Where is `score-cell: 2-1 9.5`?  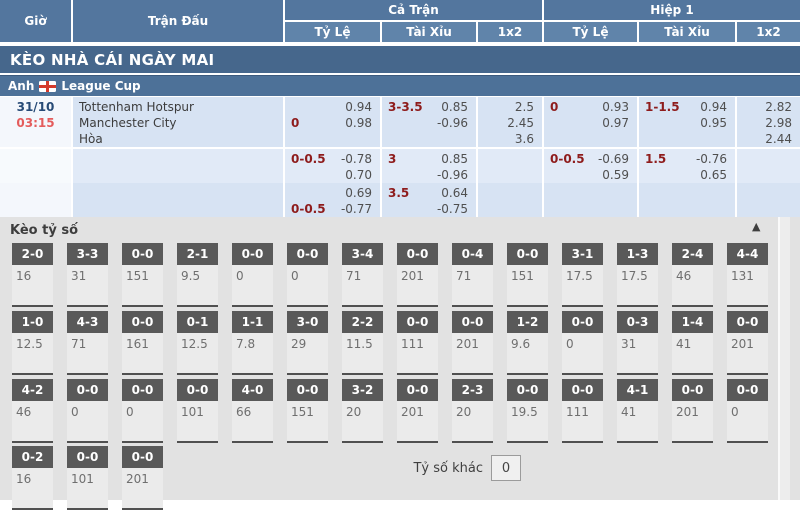
score-cell: 2-1 9.5 is located at coordinates (197, 275).